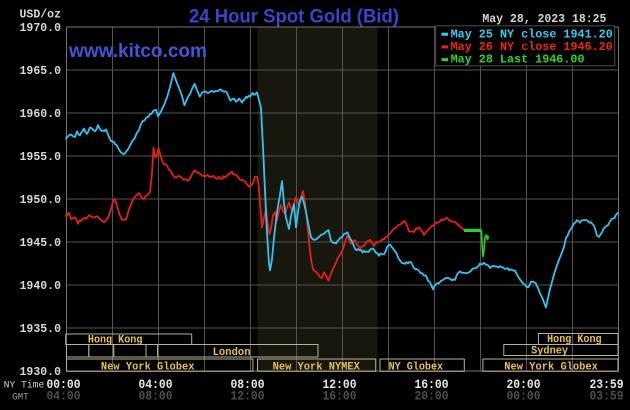 The image size is (630, 410). I want to click on svg-text: 23:59, so click(607, 385).